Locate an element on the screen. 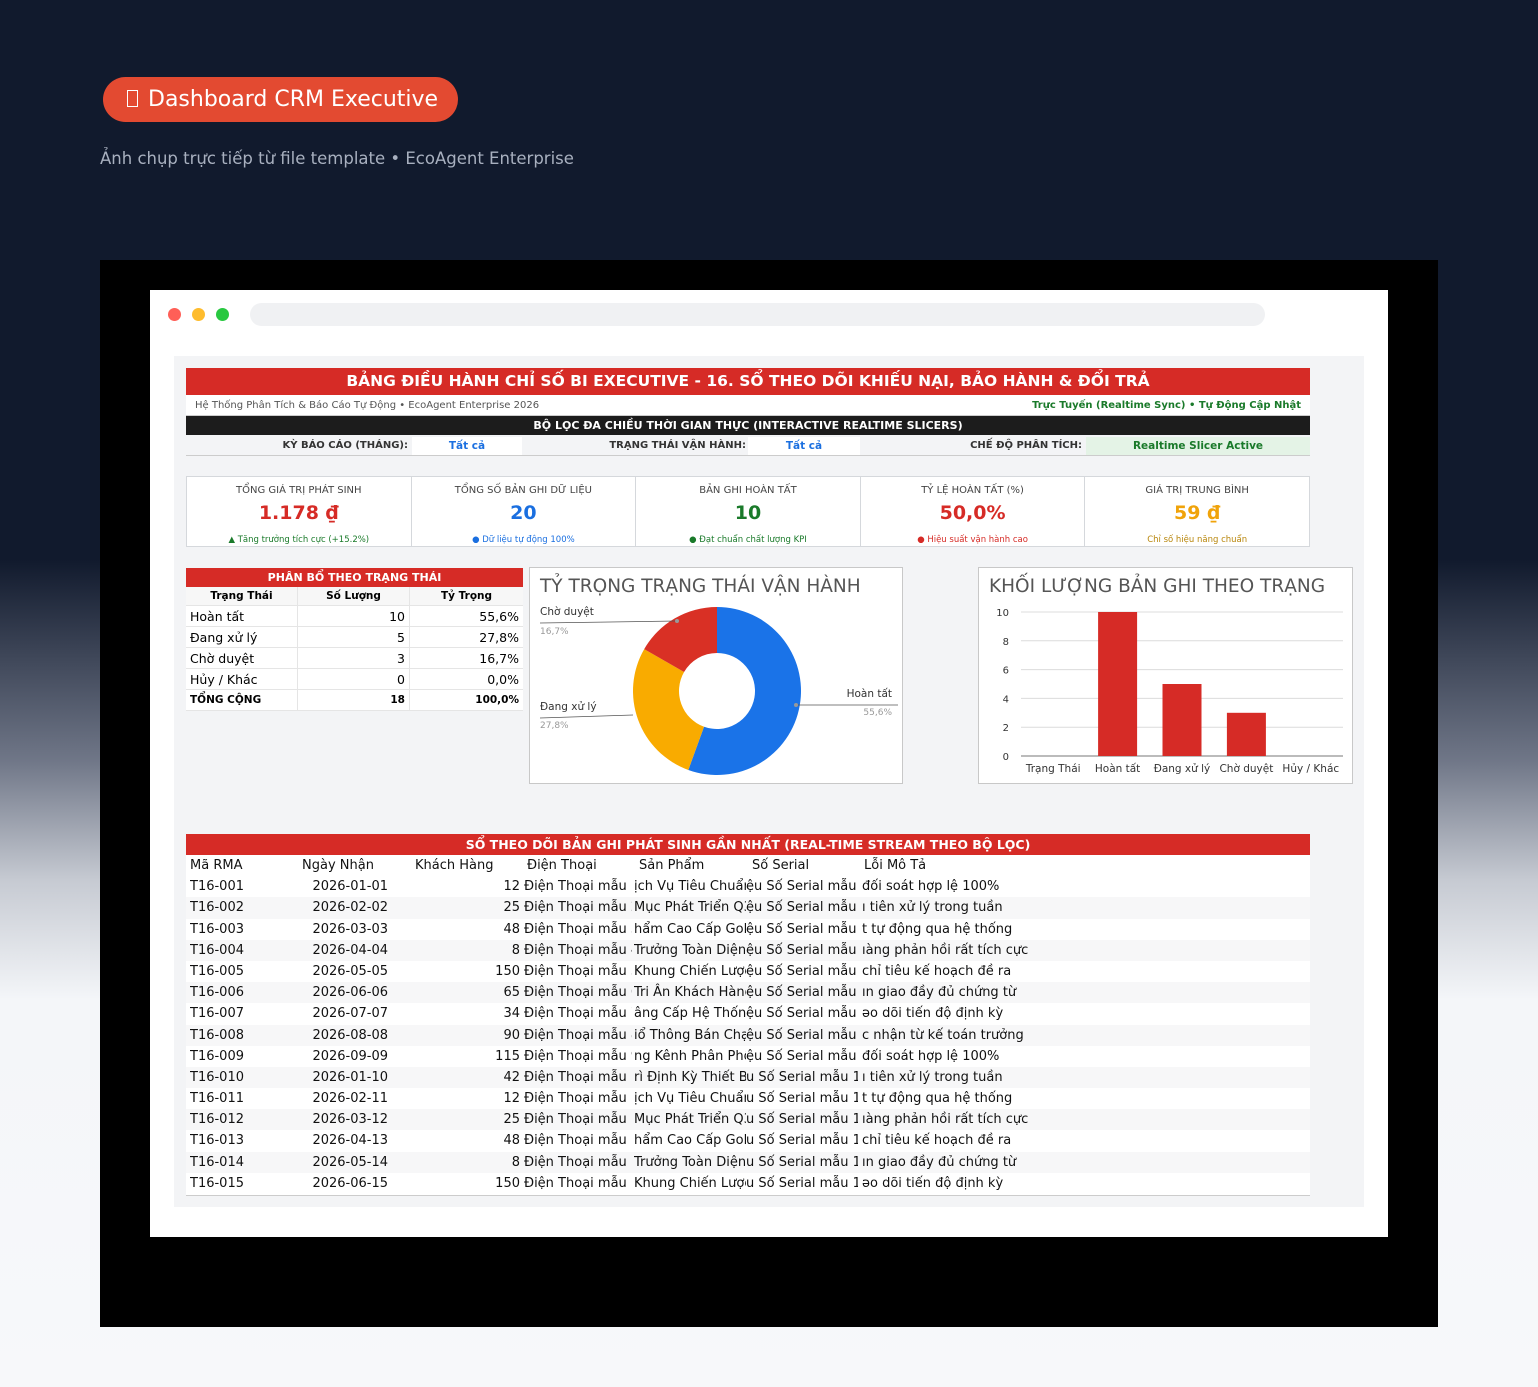 Image resolution: width=1538 pixels, height=1387 pixels. status-filter-select: Tất cả is located at coordinates (804, 446).